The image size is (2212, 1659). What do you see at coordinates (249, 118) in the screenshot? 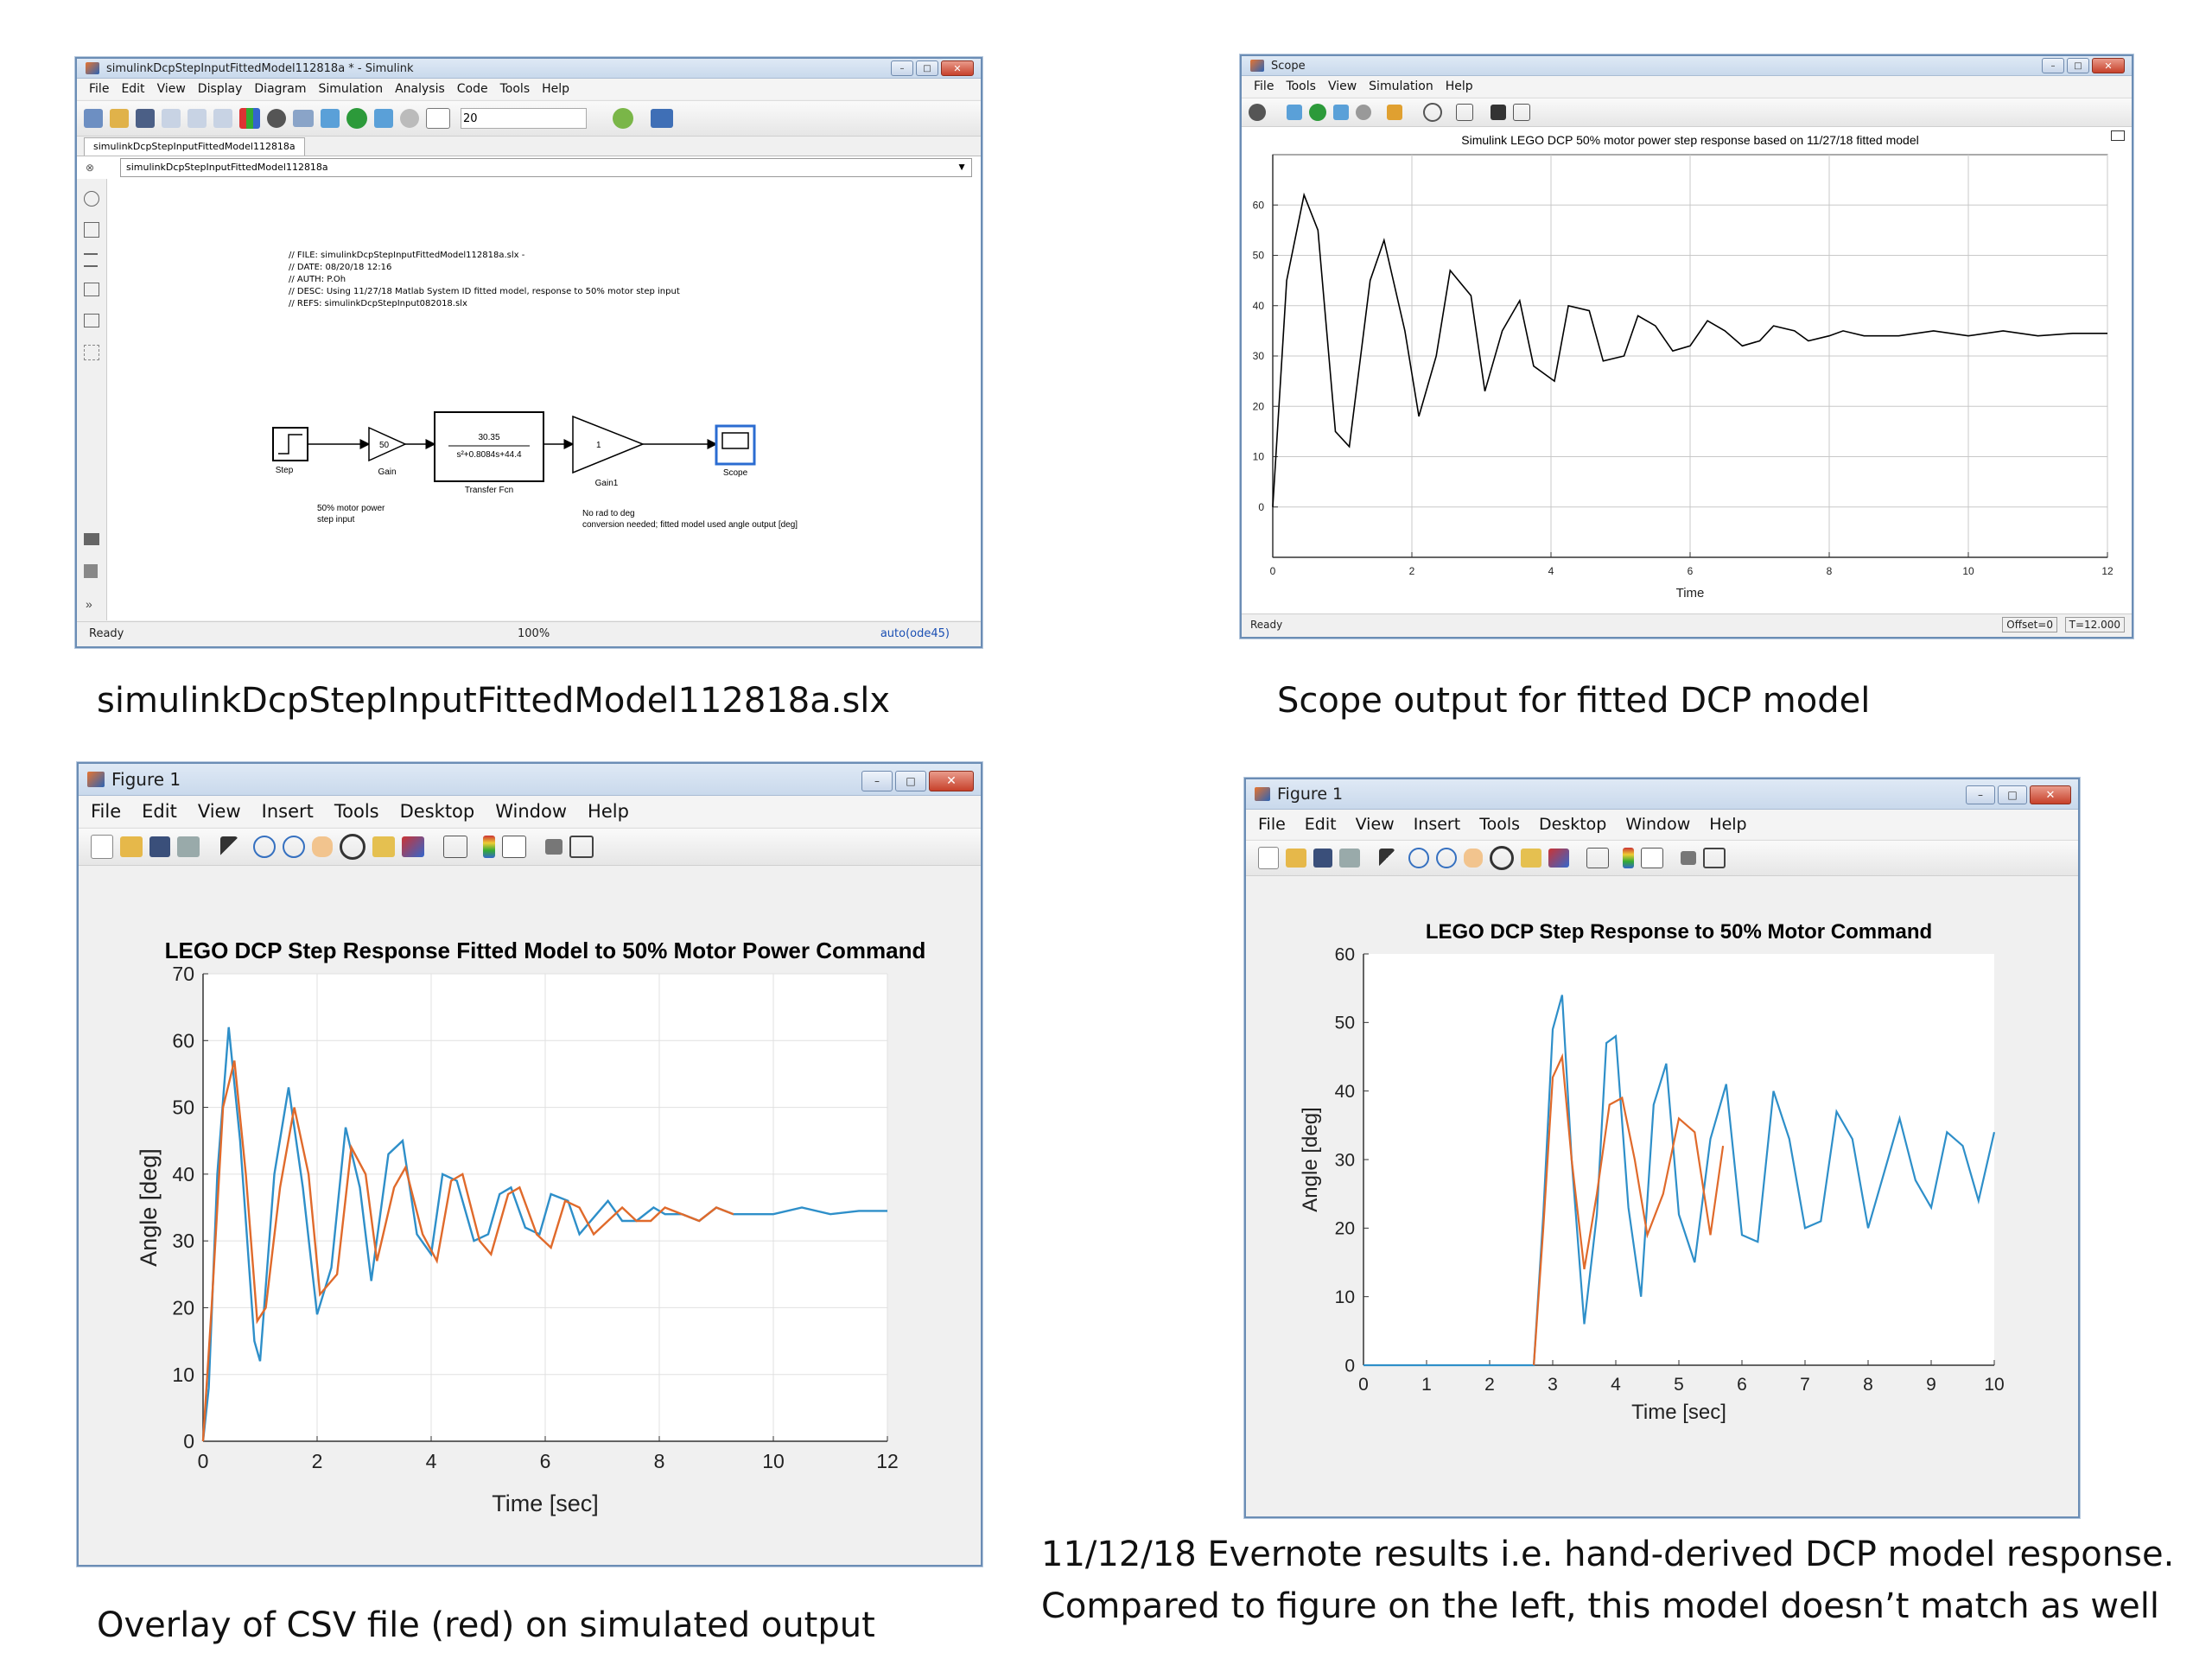
I see `library-browser-icon` at bounding box center [249, 118].